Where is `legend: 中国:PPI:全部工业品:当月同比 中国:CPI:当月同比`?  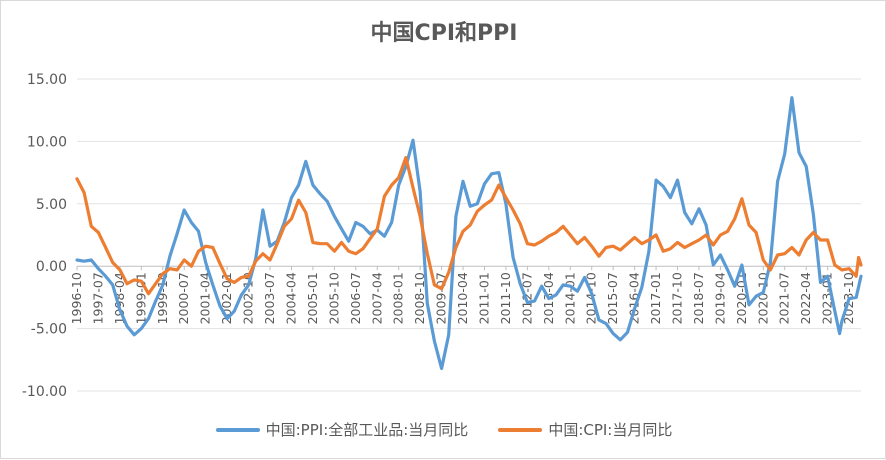
legend: 中国:PPI:全部工业品:当月同比 中国:CPI:当月同比 is located at coordinates (443, 429).